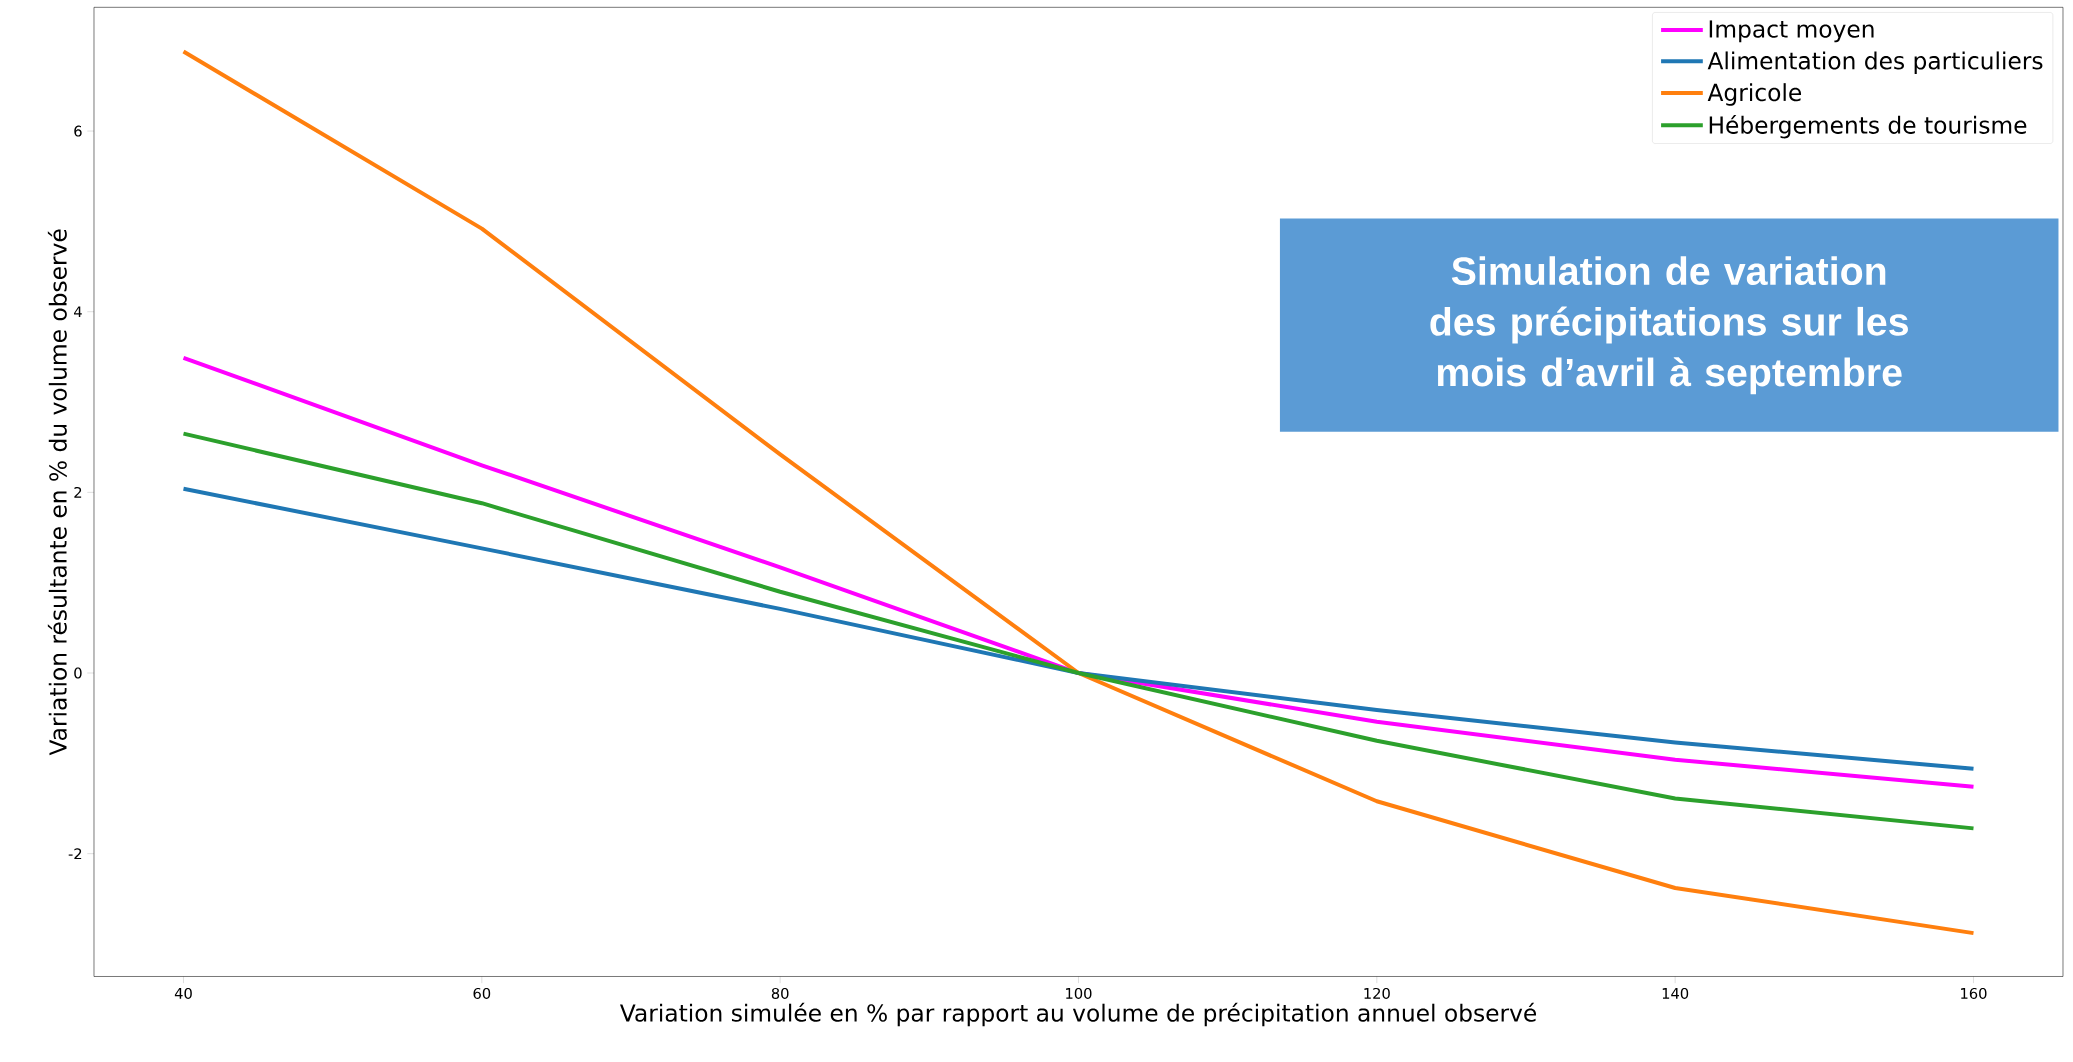 This screenshot has height=1062, width=2073. I want to click on legend-label: Agricole, so click(1754, 94).